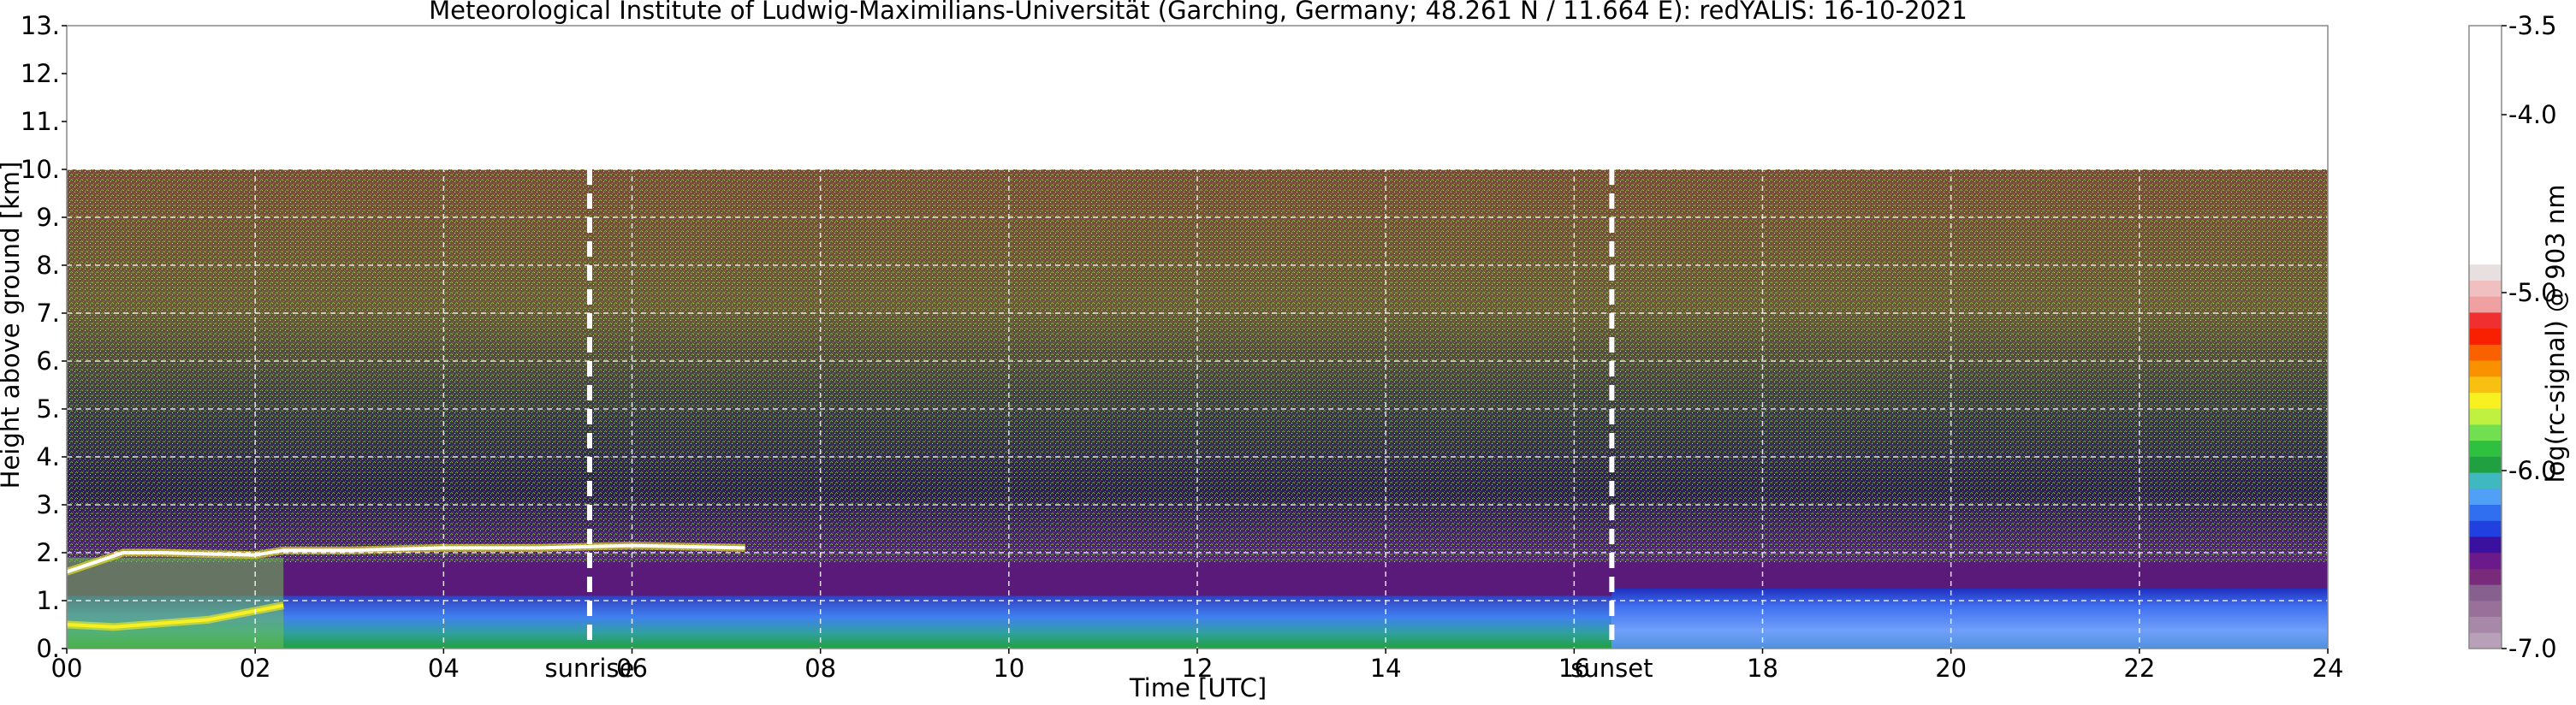  Describe the element at coordinates (820, 668) in the screenshot. I see `x-tick-label: 08` at that location.